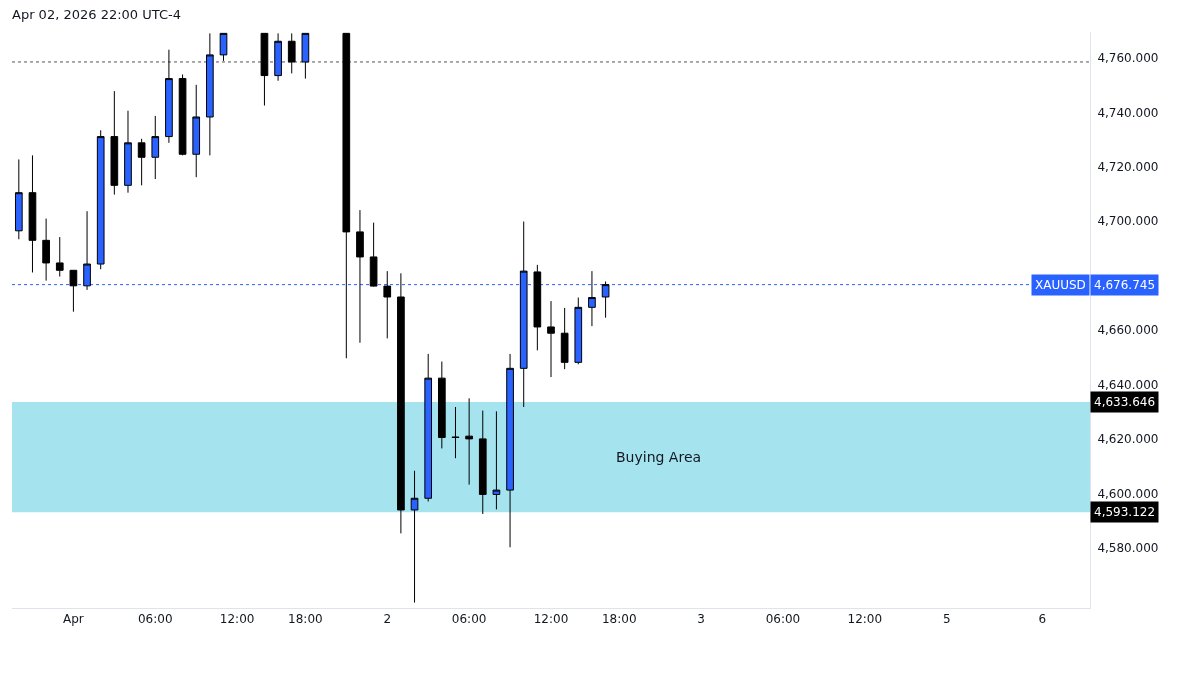 The height and width of the screenshot is (688, 1200). Describe the element at coordinates (387, 619) in the screenshot. I see `x-tick-label: 2` at that location.